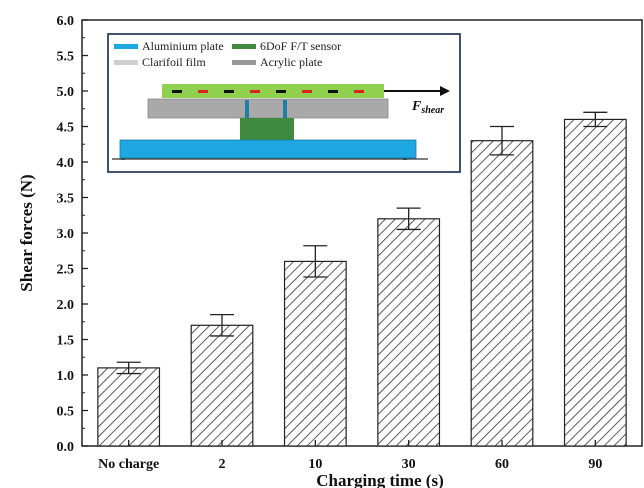 The width and height of the screenshot is (644, 488). Describe the element at coordinates (66, 163) in the screenshot. I see `y-tick-label: 4.0` at that location.